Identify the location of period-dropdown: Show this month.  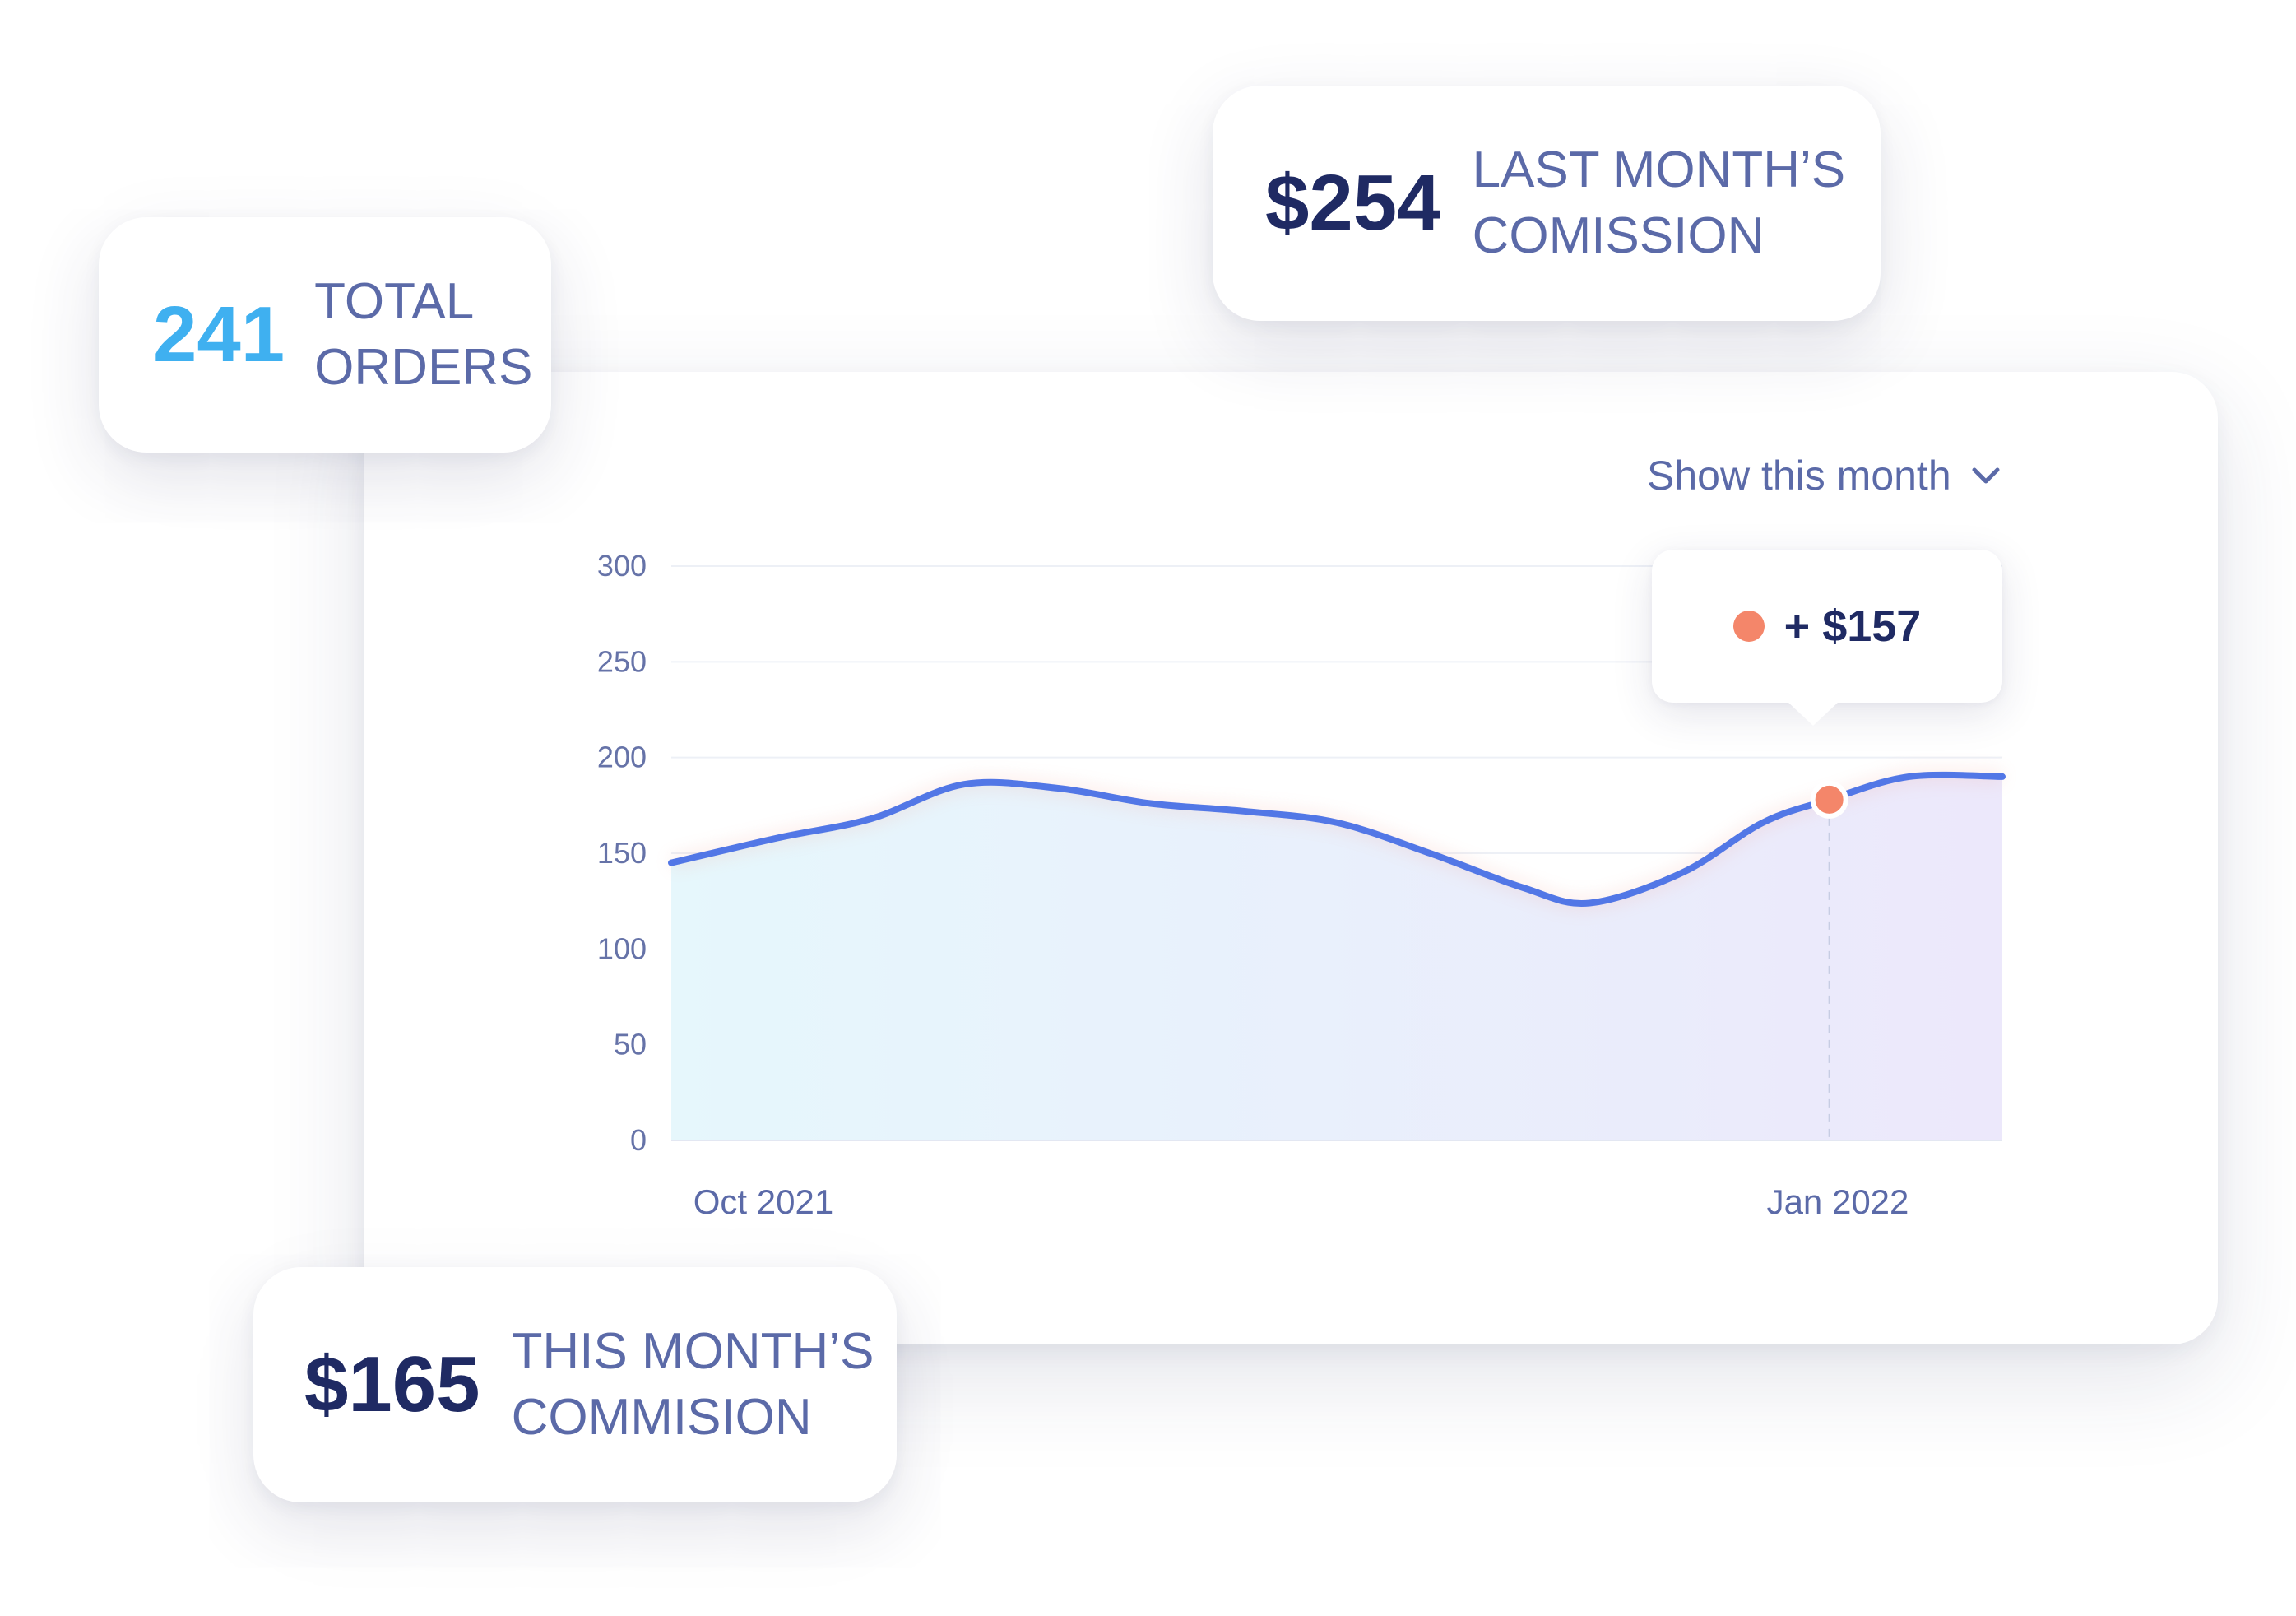
(1824, 475).